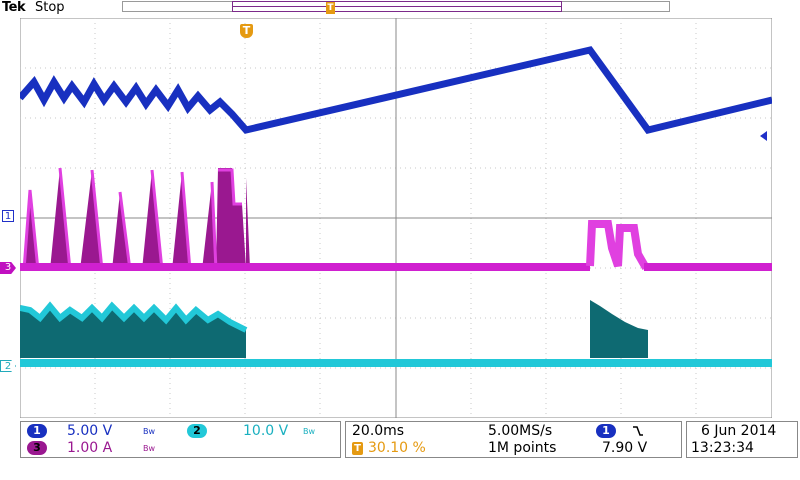 The image size is (800, 480). I want to click on time-display: 13:23:34, so click(722, 448).